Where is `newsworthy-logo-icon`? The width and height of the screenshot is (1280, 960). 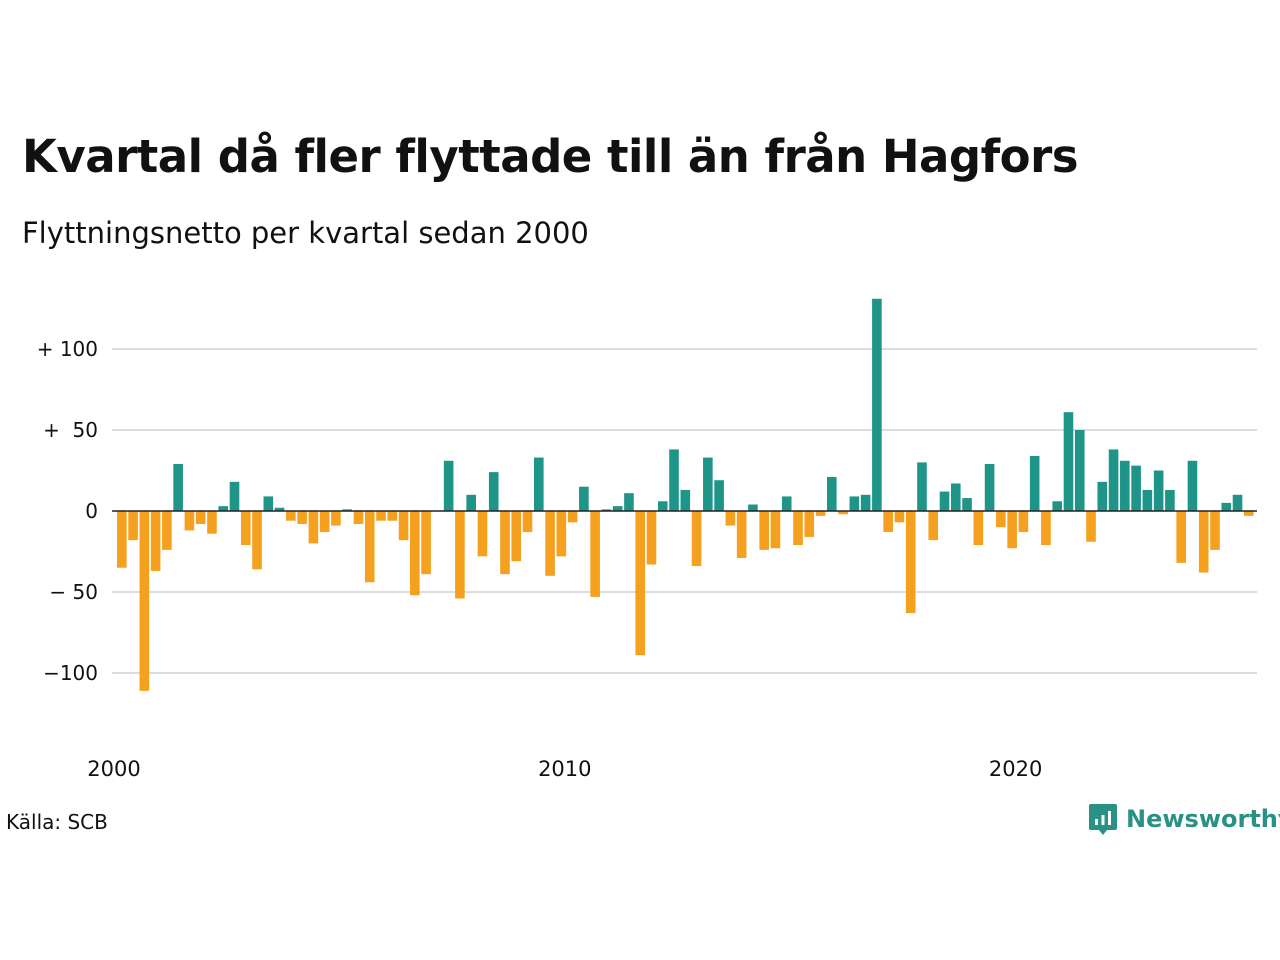
newsworthy-logo-icon is located at coordinates (1103, 819).